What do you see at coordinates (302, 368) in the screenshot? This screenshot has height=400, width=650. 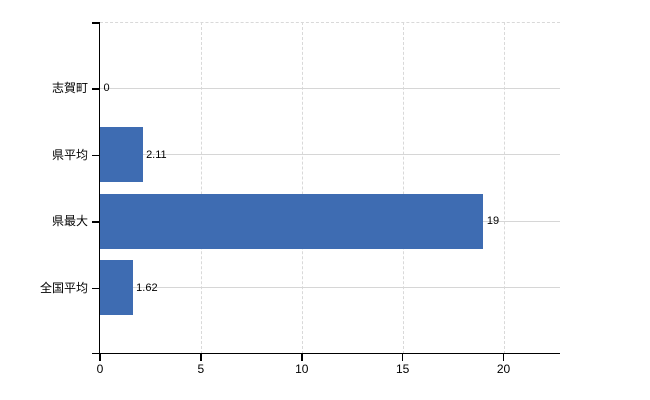 I see `x-tick-label: 10` at bounding box center [302, 368].